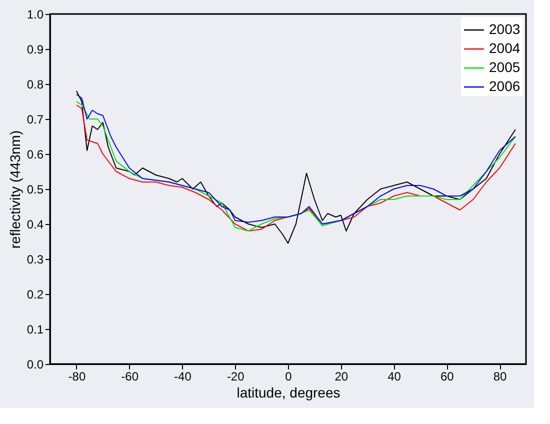 The width and height of the screenshot is (550, 424). I want to click on x-tick-label: -40, so click(183, 377).